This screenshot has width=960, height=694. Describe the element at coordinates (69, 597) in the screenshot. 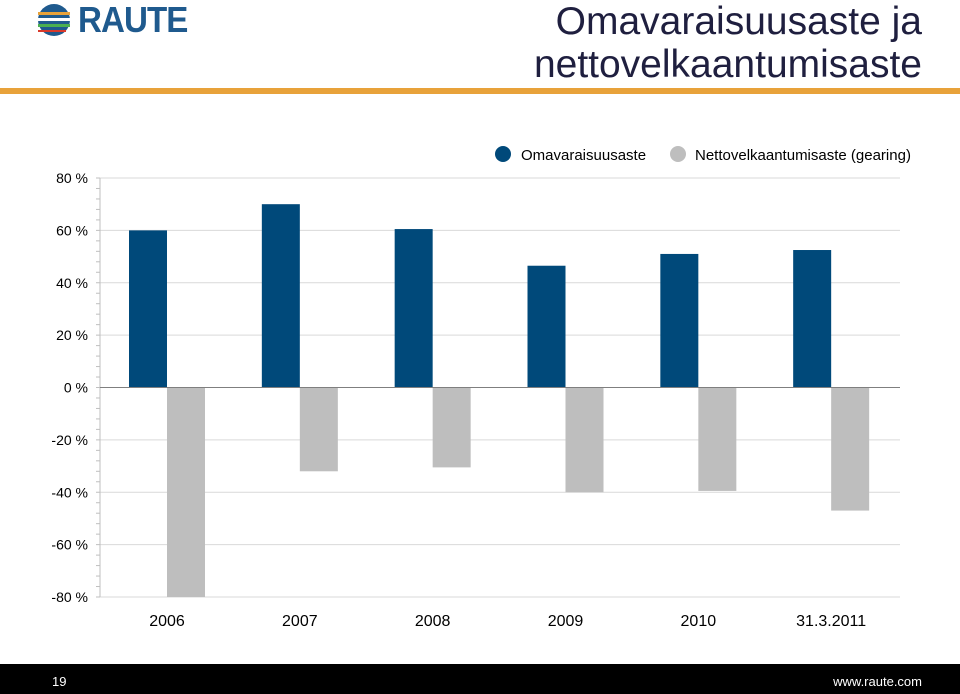

I see `y-tick-label: -80 %` at that location.